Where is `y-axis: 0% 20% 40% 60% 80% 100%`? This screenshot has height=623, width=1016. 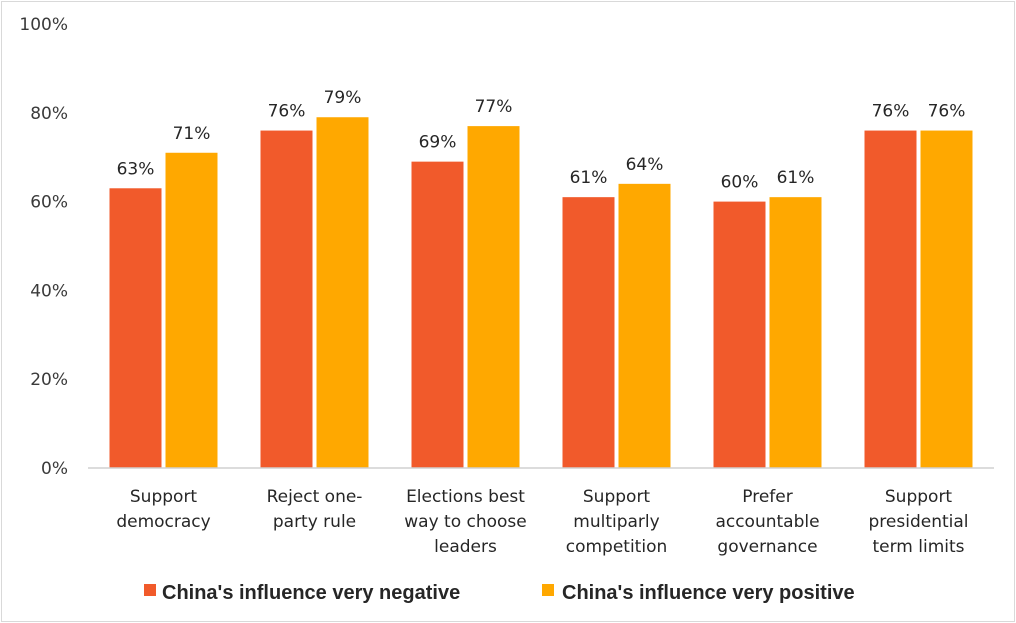 y-axis: 0% 20% 40% 60% 80% 100% is located at coordinates (43, 247).